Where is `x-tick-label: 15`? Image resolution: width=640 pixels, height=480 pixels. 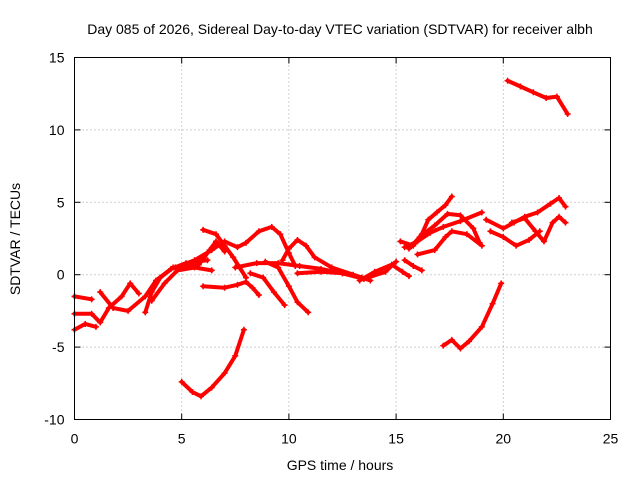
x-tick-label: 15 is located at coordinates (396, 439).